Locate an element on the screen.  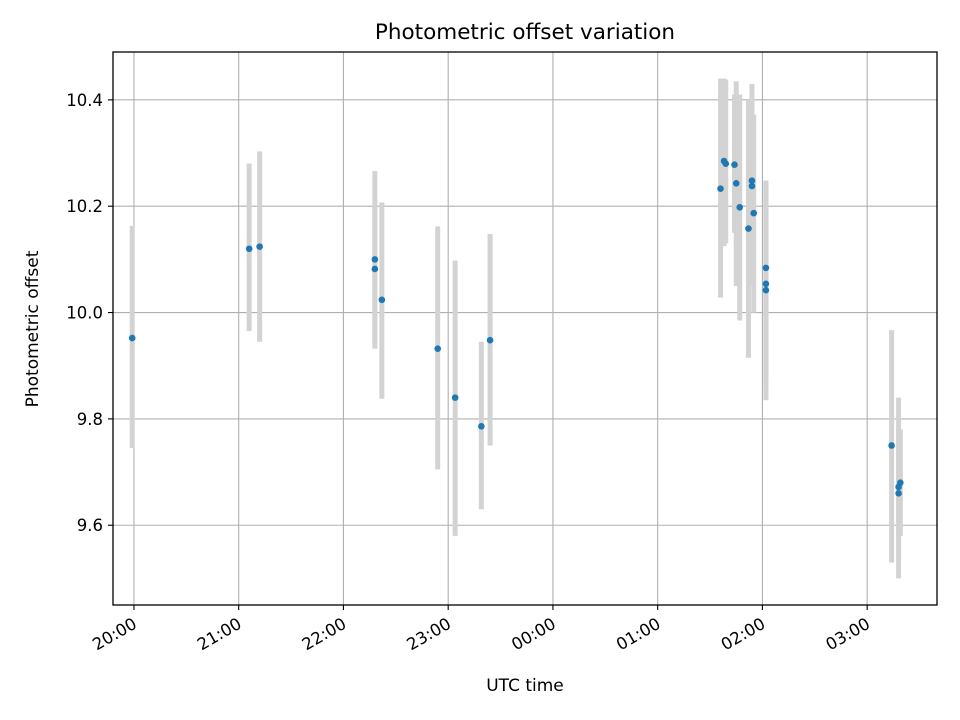
x-axis-label: UTC time is located at coordinates (525, 686).